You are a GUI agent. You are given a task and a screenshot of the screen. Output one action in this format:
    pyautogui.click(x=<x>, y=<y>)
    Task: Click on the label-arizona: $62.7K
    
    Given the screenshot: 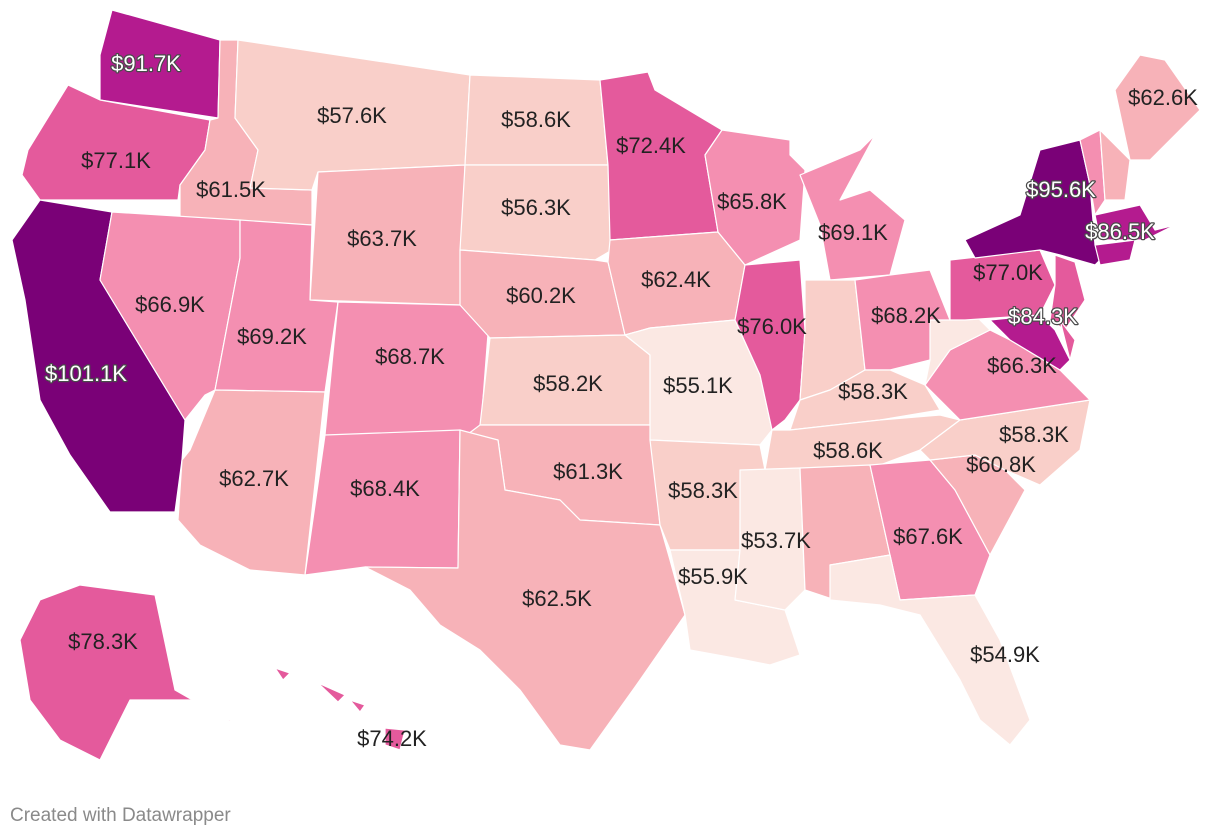 What is the action you would take?
    pyautogui.click(x=254, y=478)
    